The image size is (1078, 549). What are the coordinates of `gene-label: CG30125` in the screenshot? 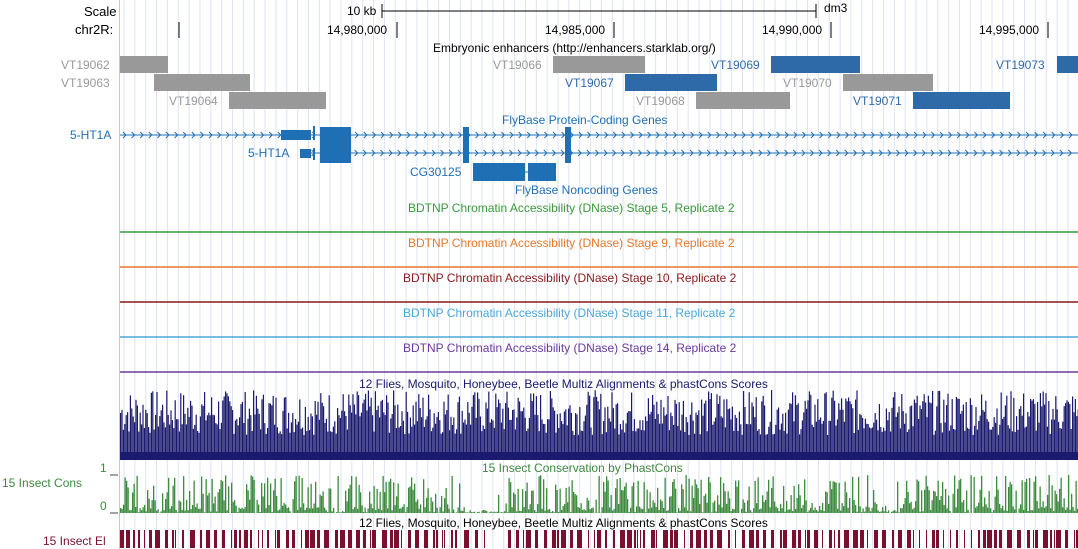 It's located at (436, 172).